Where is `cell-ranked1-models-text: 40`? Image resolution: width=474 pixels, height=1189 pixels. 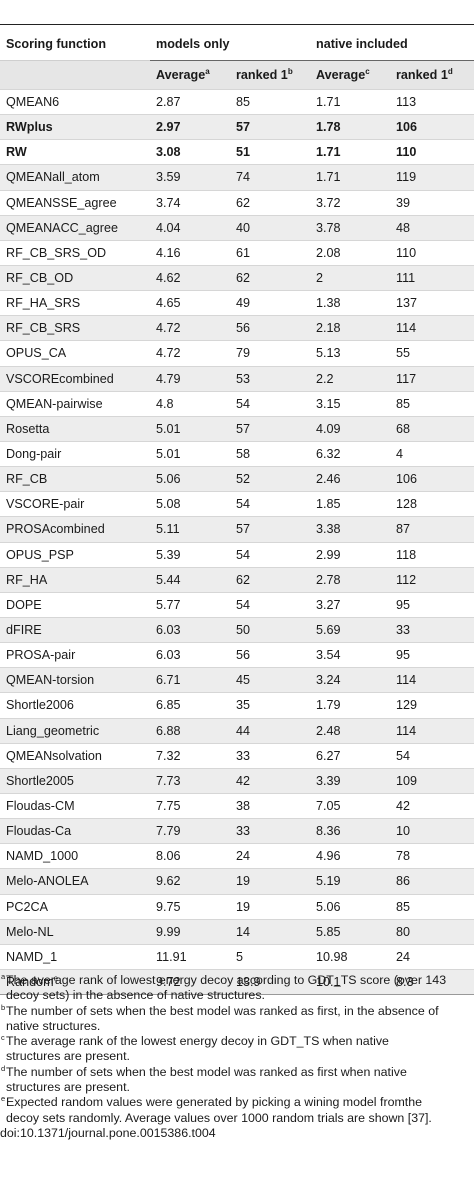 cell-ranked1-models-text: 40 is located at coordinates (243, 227).